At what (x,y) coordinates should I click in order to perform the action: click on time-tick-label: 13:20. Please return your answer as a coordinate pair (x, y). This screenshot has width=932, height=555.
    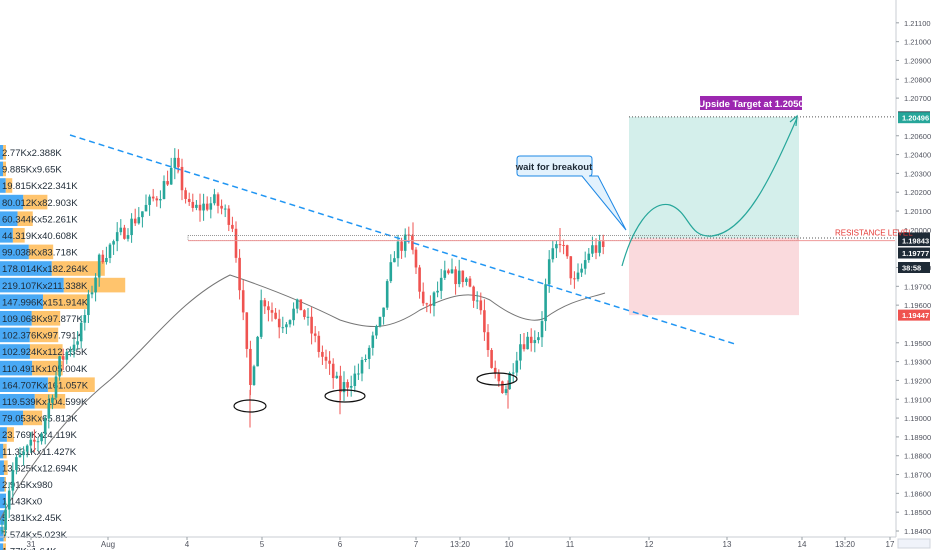
    Looking at the image, I should click on (845, 544).